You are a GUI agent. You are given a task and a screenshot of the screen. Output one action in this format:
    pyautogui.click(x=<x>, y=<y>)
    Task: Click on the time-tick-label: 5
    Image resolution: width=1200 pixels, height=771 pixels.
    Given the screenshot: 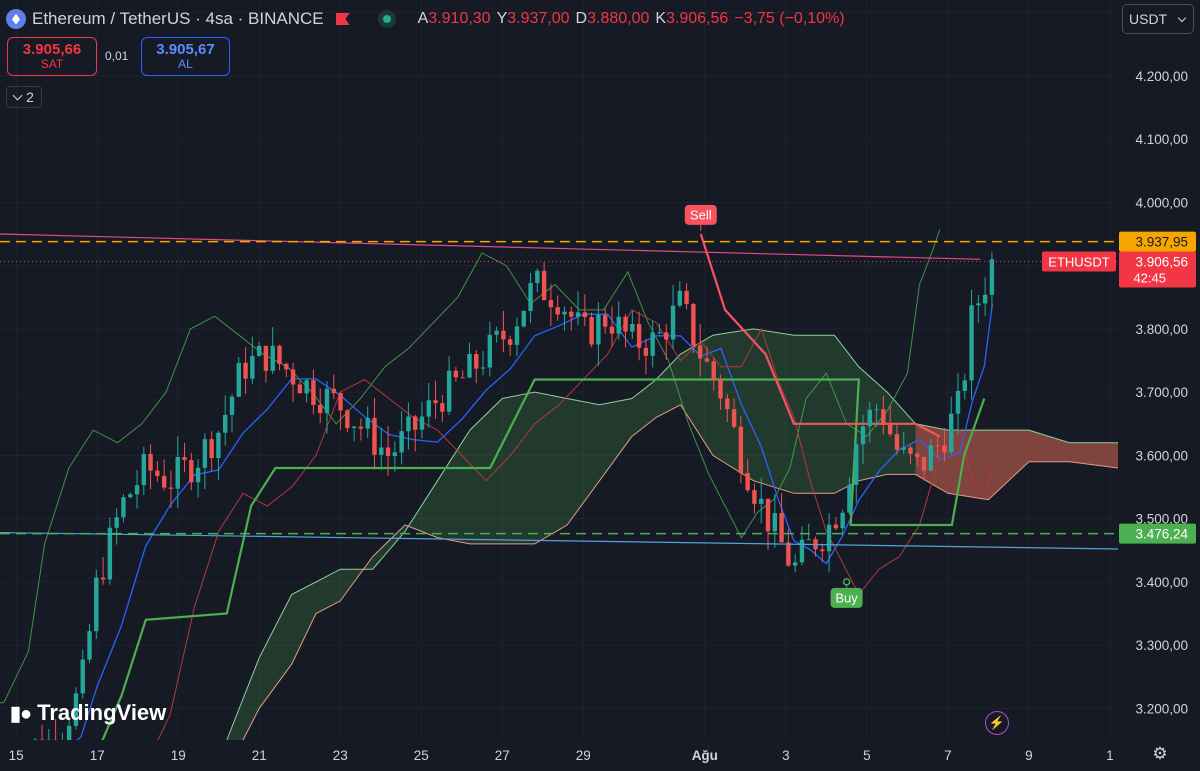 What is the action you would take?
    pyautogui.click(x=867, y=755)
    